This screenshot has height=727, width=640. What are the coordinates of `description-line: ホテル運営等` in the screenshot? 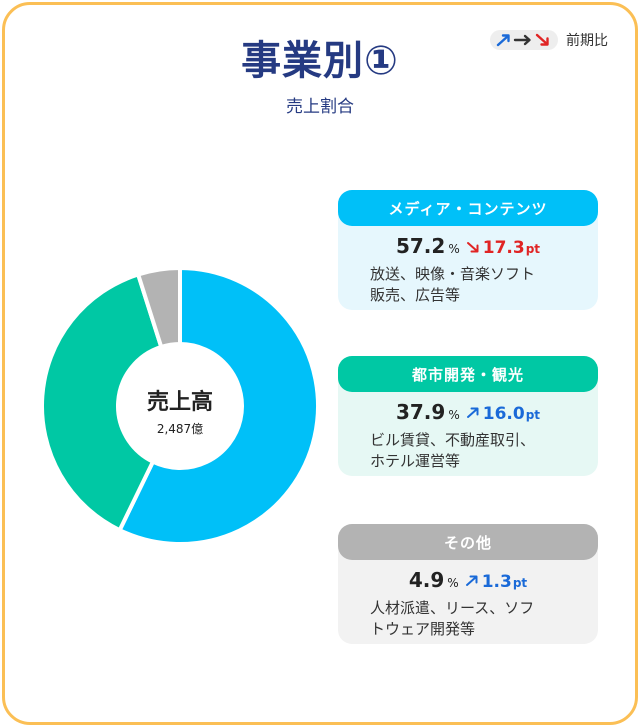 It's located at (415, 461).